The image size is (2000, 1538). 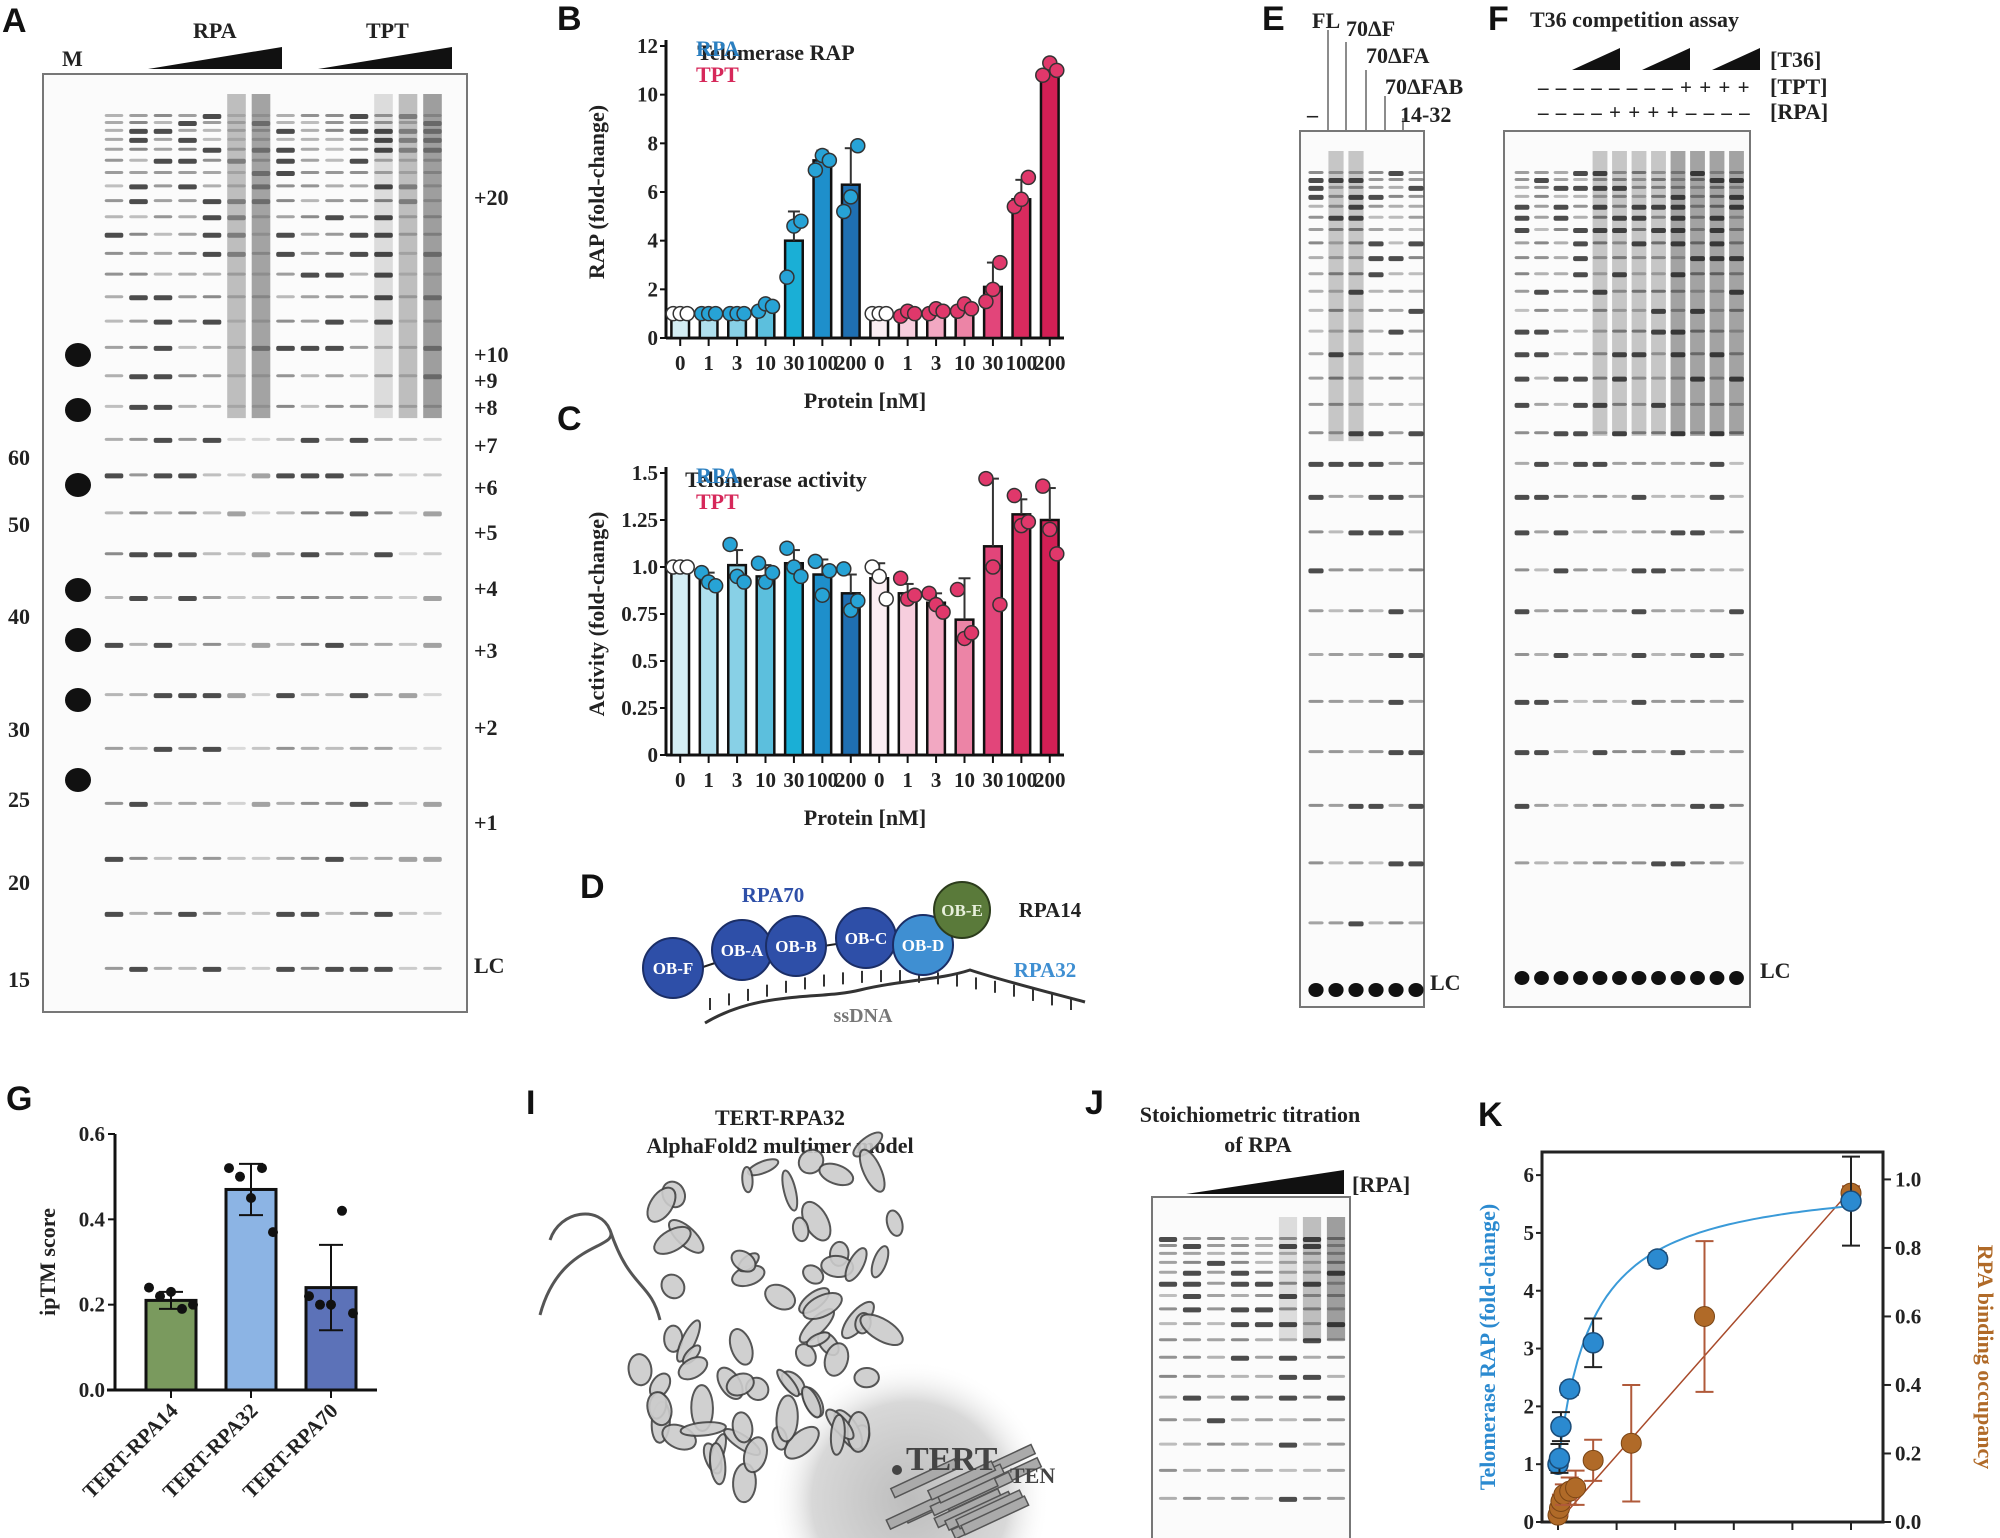 I want to click on marker-size-label: 60, so click(x=19, y=457).